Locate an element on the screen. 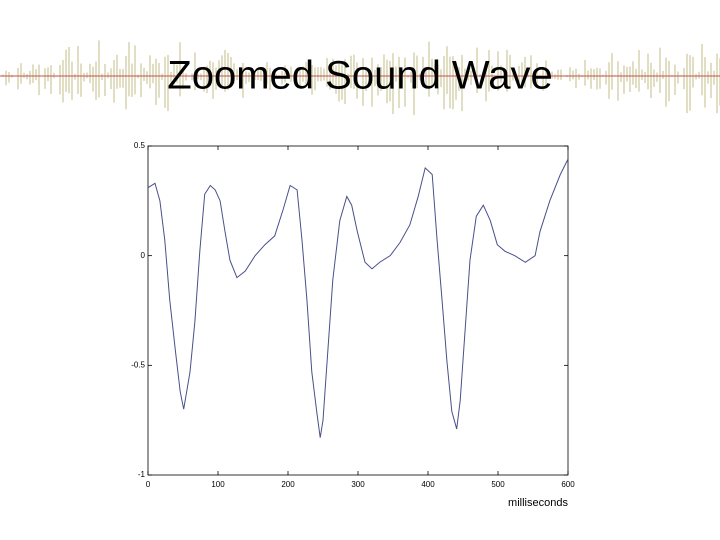  x-tick-label: 500 is located at coordinates (498, 484).